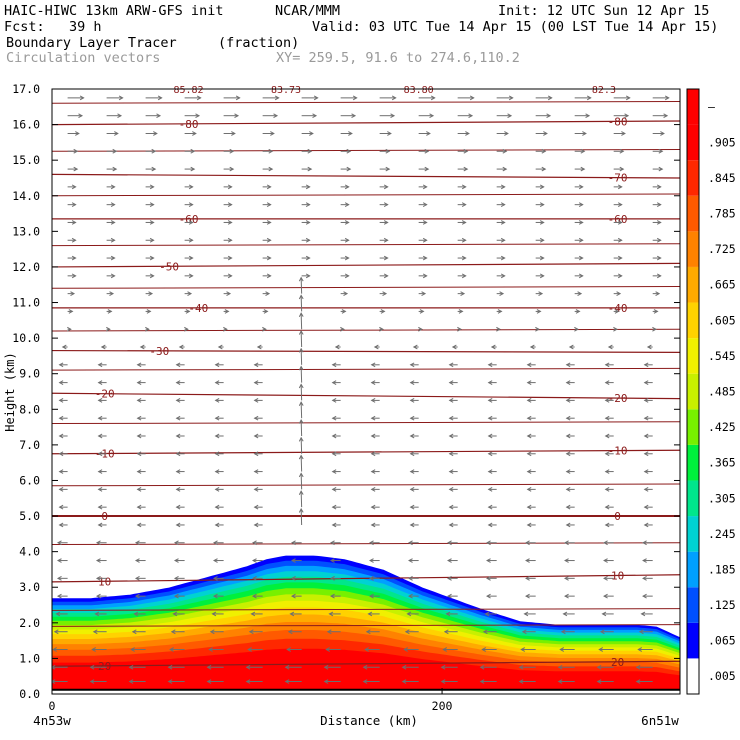  What do you see at coordinates (26, 89) in the screenshot?
I see `y-tick-label: 17.0` at bounding box center [26, 89].